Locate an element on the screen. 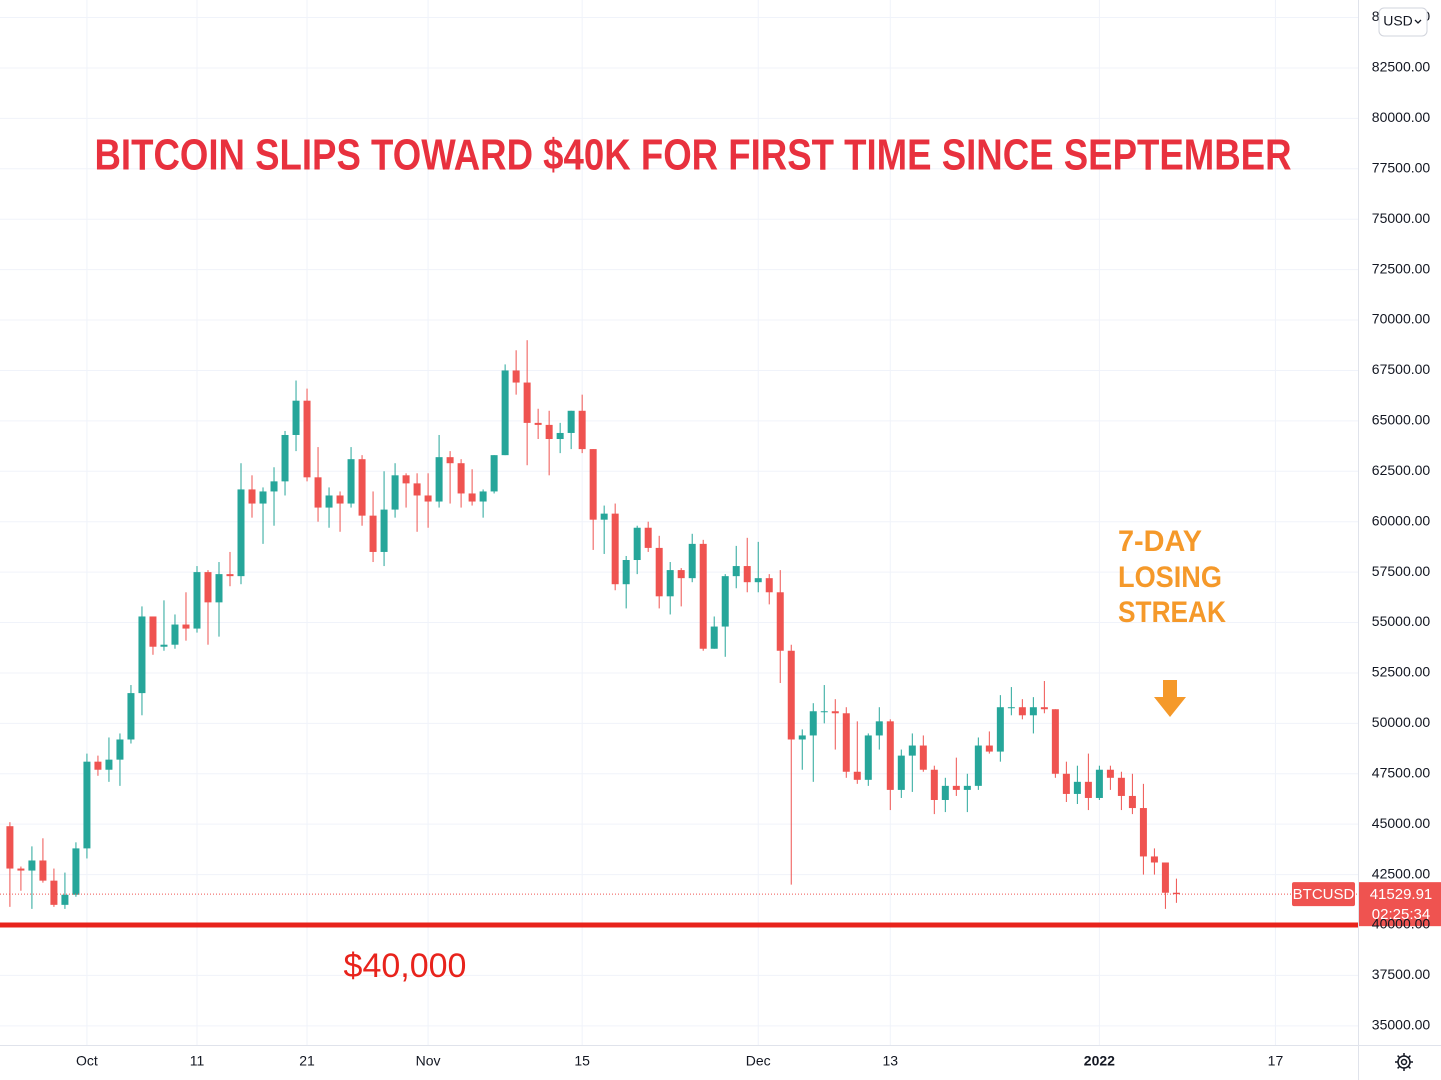 This screenshot has height=1080, width=1441. last-price-label: 41529.91 is located at coordinates (1401, 894).